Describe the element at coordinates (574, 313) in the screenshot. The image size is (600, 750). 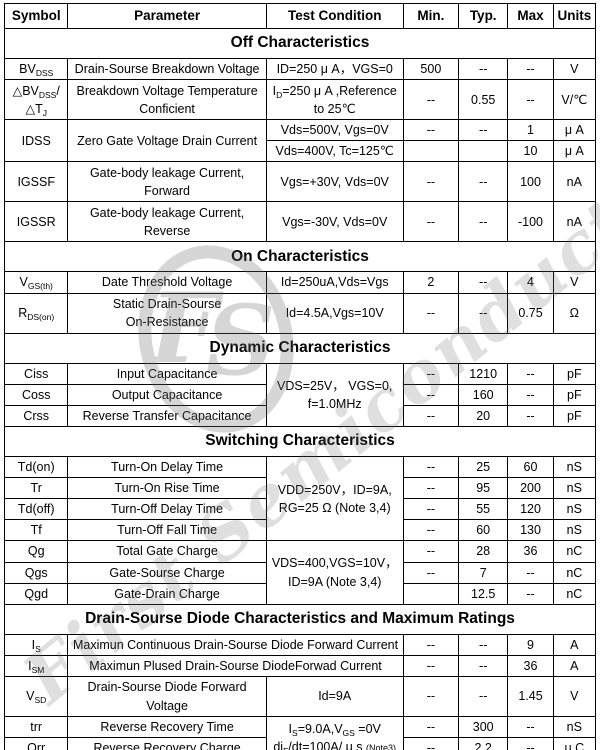
I see `units-cell: Ω` at that location.